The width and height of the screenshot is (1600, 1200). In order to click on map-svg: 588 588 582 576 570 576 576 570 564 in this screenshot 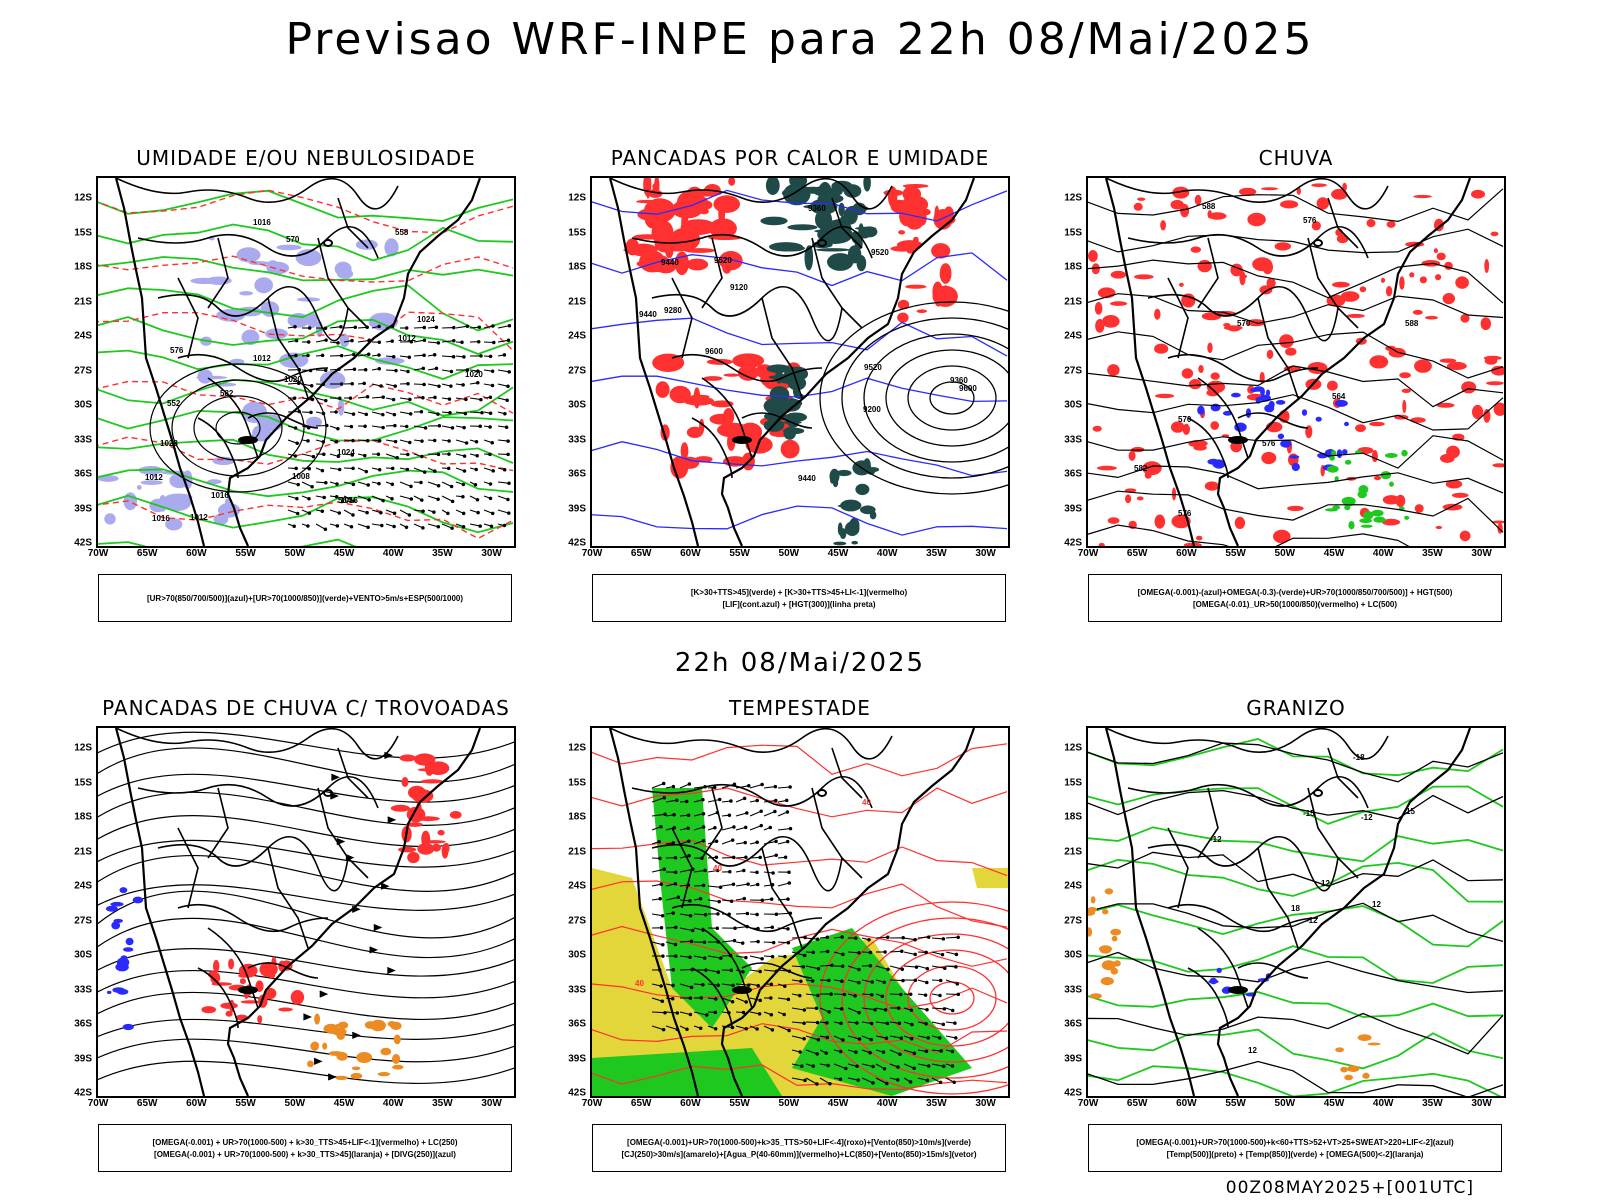, I will do `click(1296, 362)`.